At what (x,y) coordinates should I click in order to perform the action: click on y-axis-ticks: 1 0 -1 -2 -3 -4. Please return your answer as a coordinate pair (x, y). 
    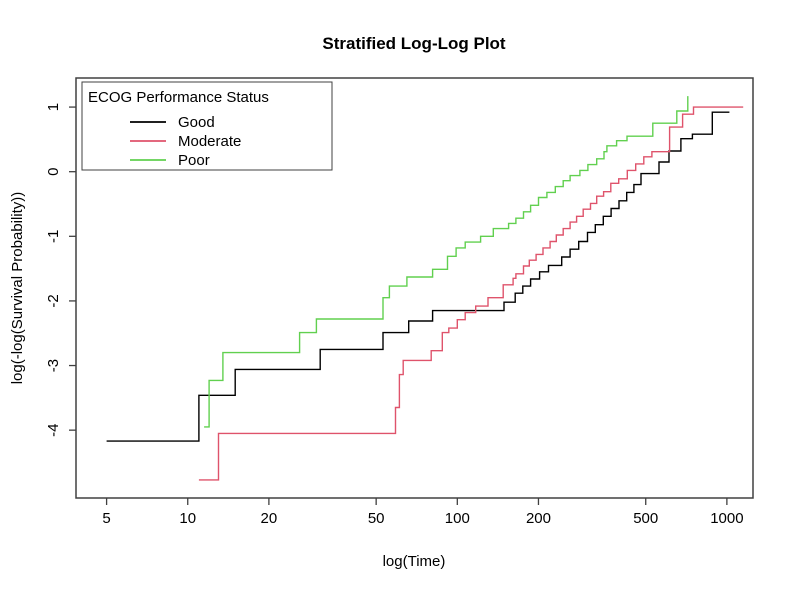
    Looking at the image, I should click on (60, 270).